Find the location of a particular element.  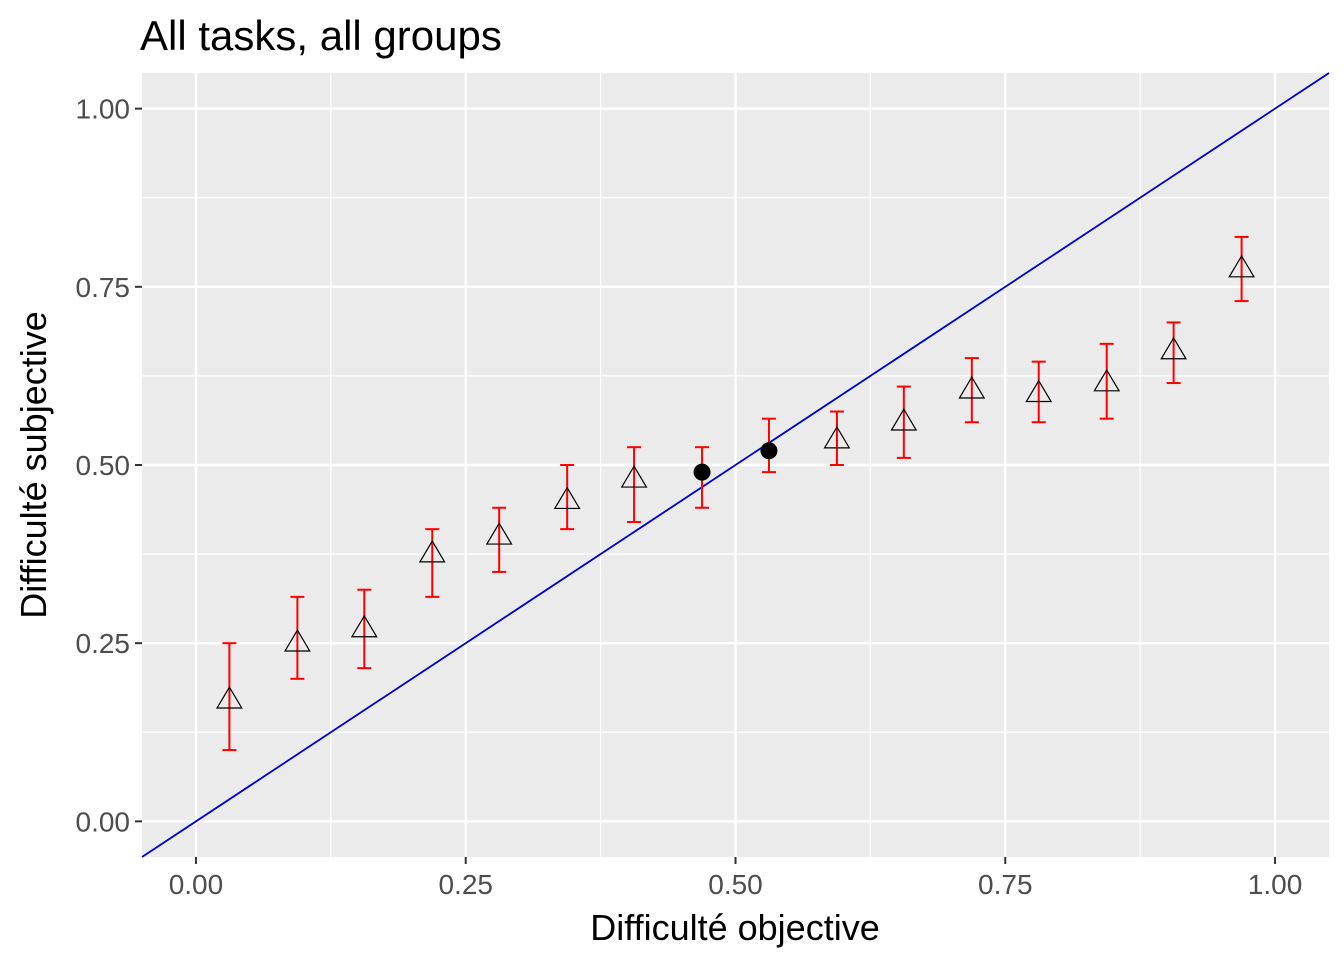

x-axis-ticks: 0.00 0.25 0.50 0.75 1.00 is located at coordinates (736, 878).